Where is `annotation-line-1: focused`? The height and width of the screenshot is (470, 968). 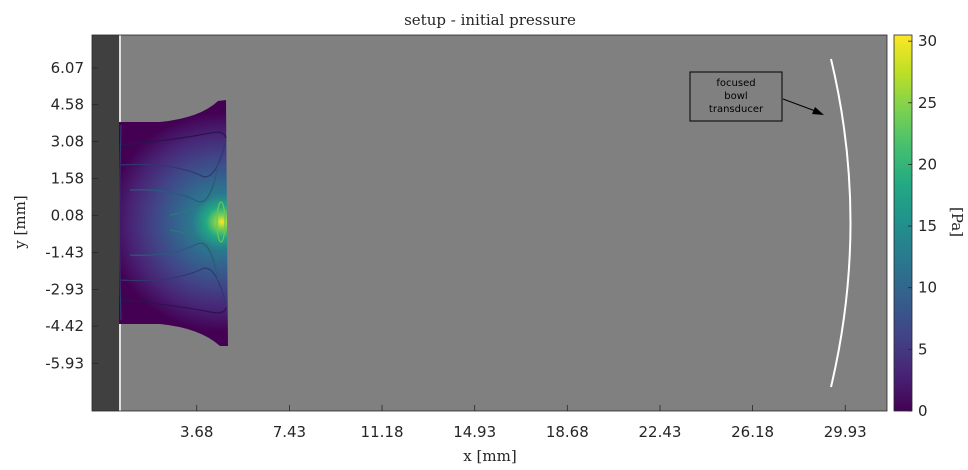
annotation-line-1: focused is located at coordinates (735, 83).